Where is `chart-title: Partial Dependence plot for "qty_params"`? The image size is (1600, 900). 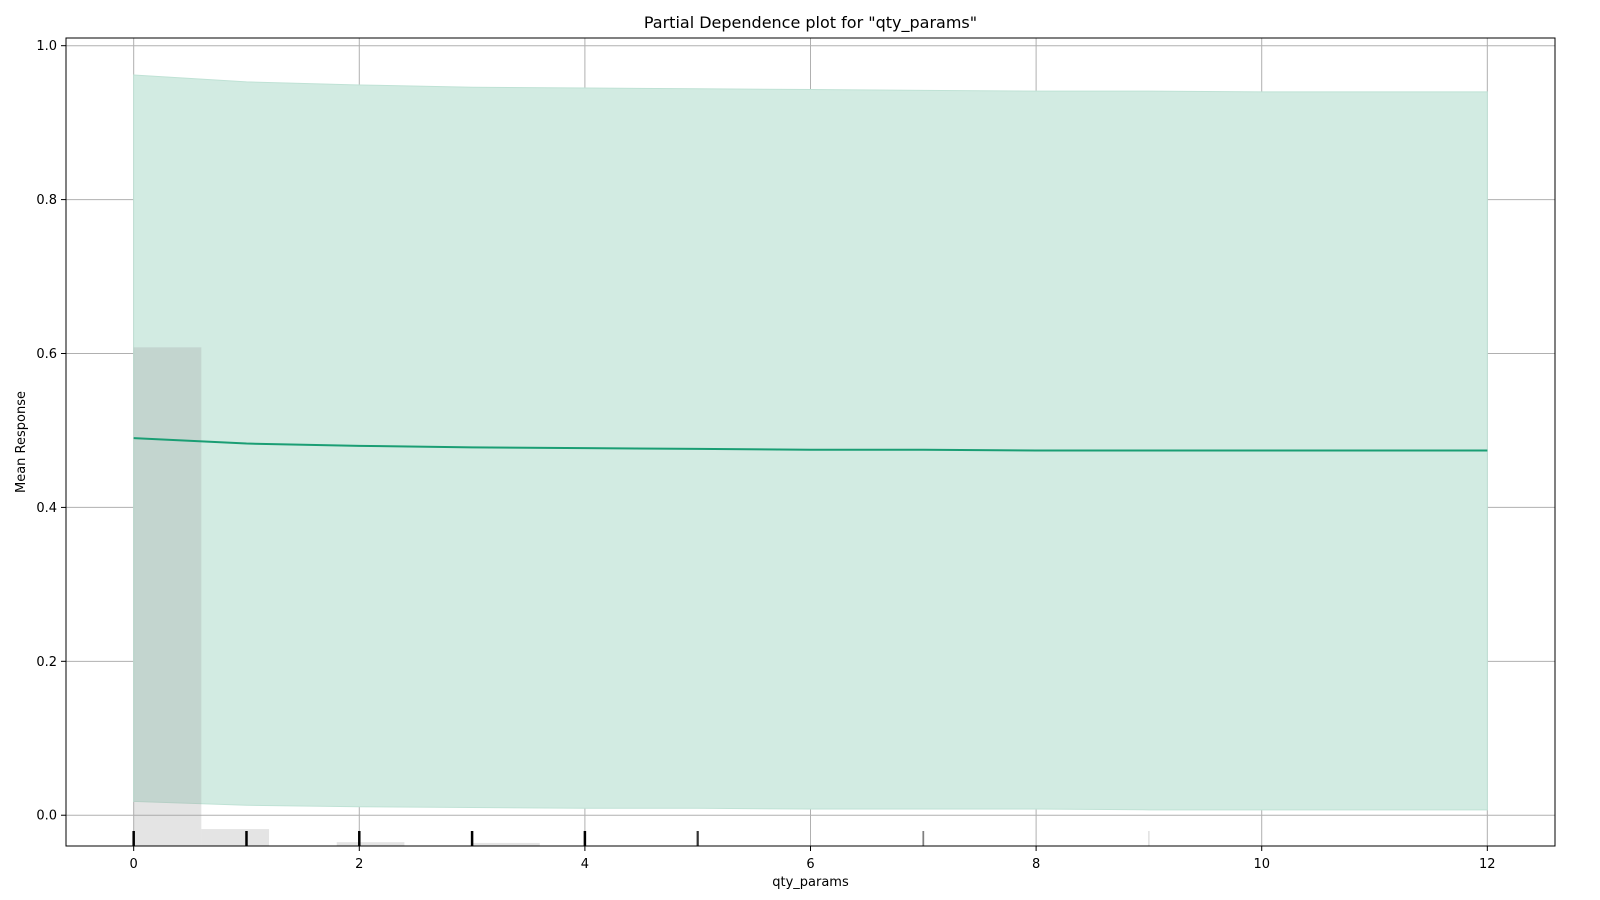
chart-title: Partial Dependence plot for "qty_params" is located at coordinates (810, 23).